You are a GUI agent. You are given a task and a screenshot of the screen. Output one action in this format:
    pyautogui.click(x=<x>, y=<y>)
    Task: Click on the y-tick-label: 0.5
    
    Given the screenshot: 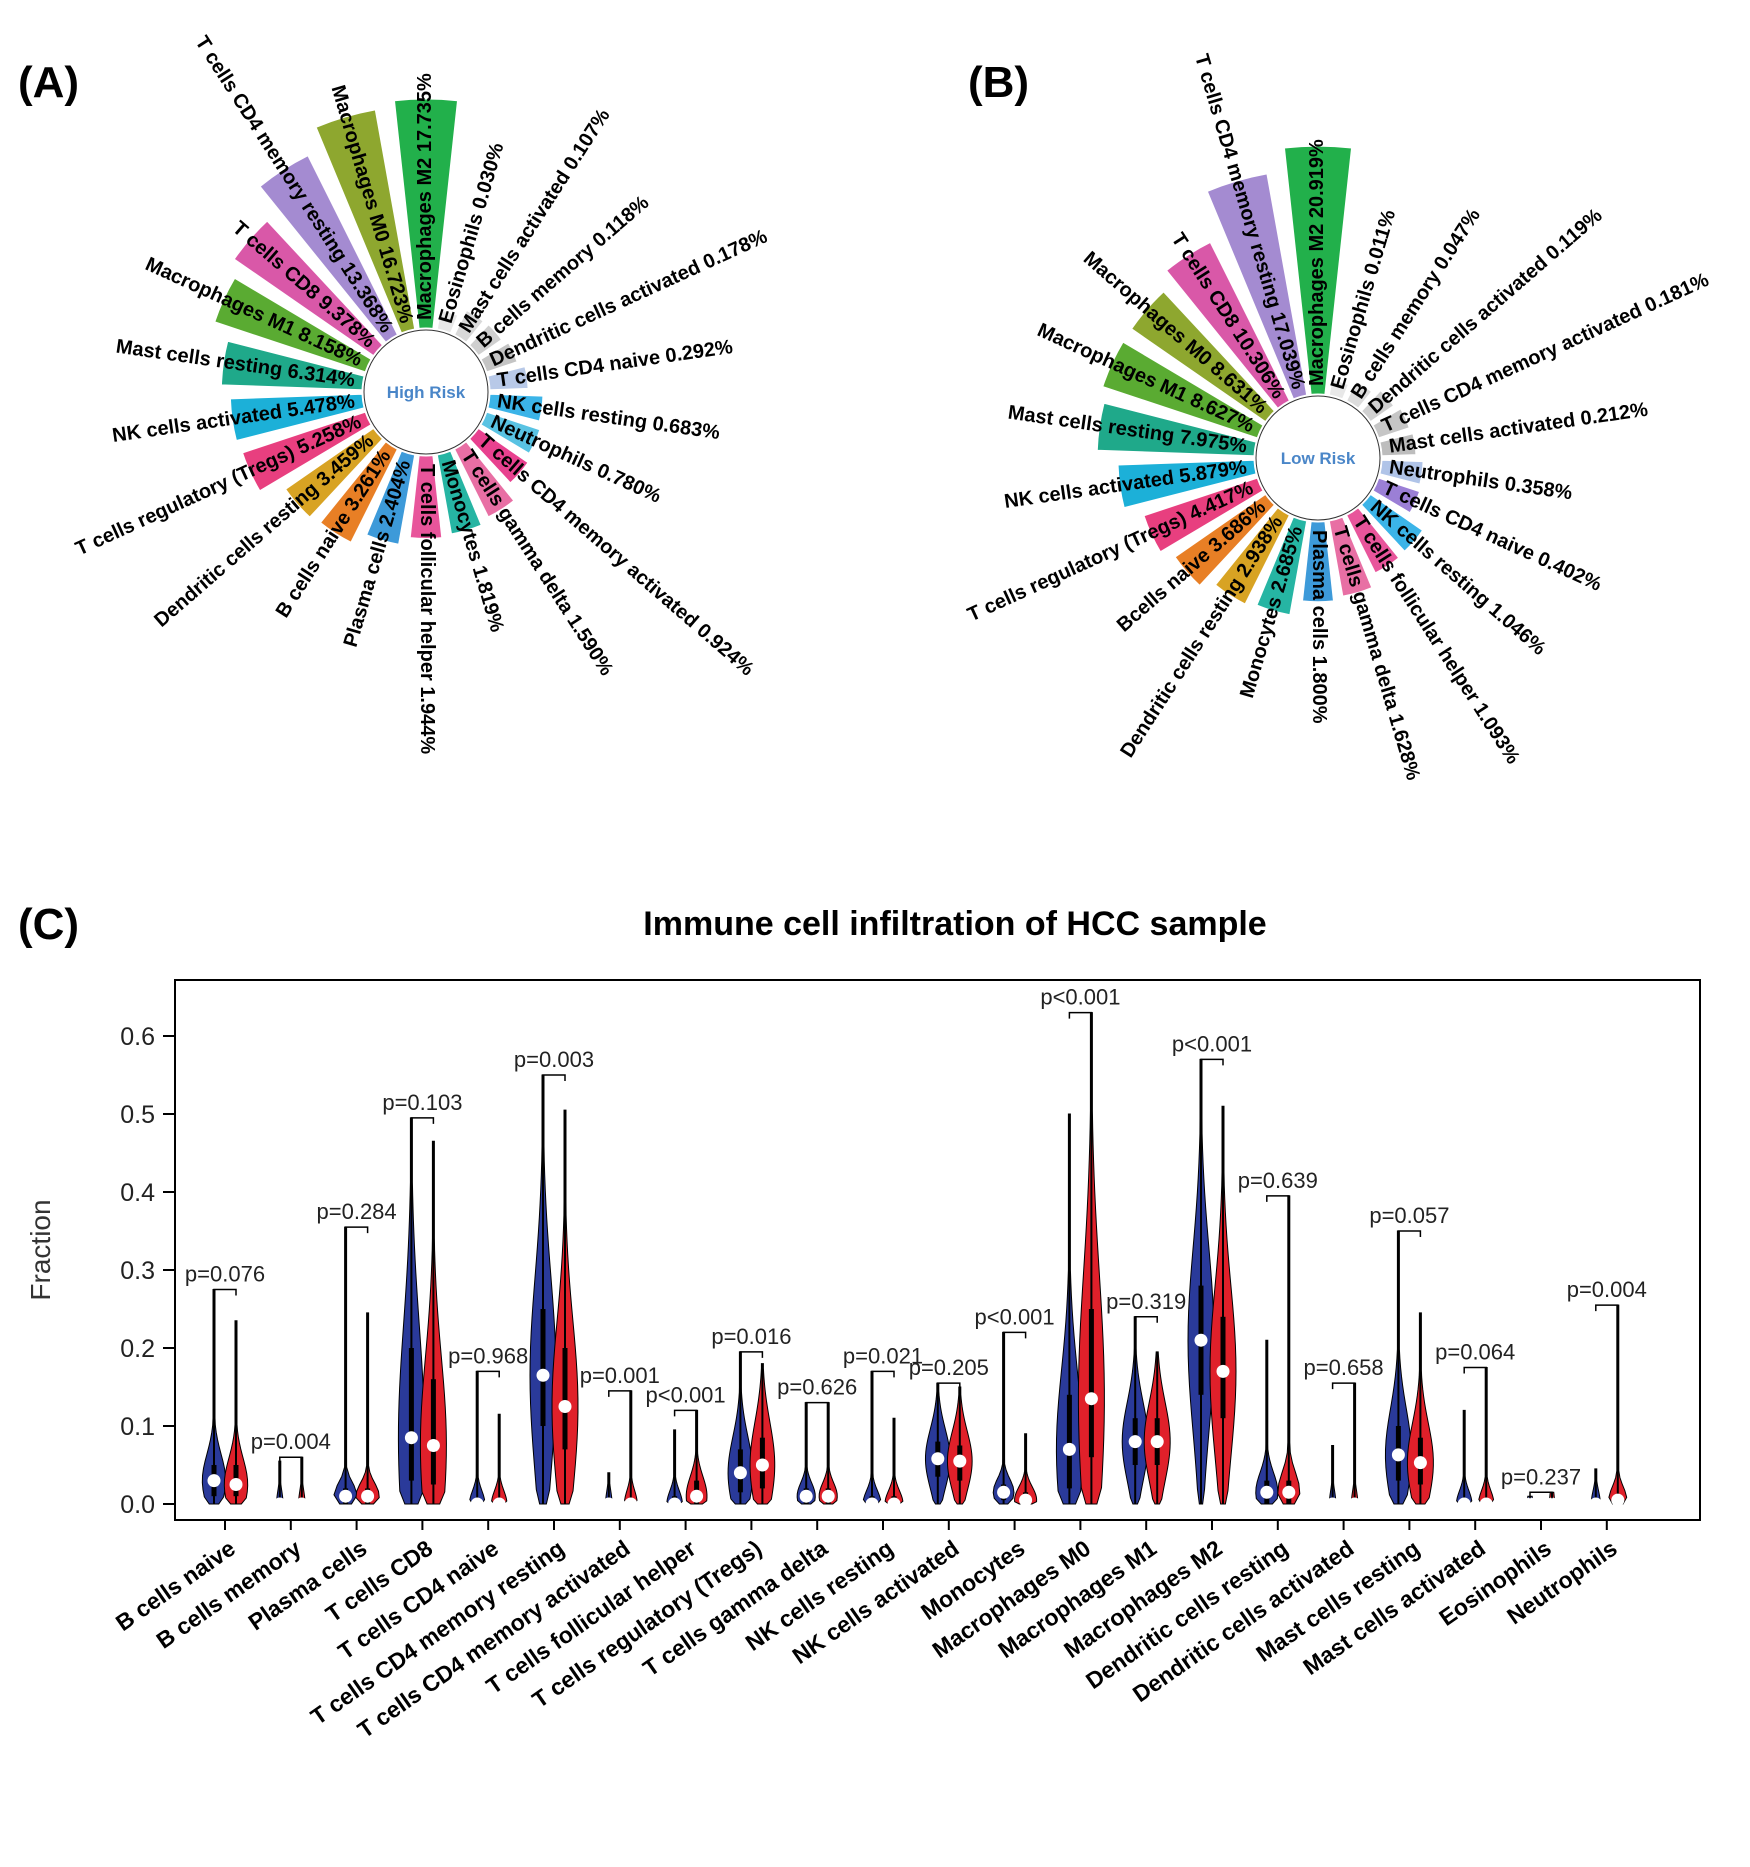 What is the action you would take?
    pyautogui.click(x=137, y=1115)
    